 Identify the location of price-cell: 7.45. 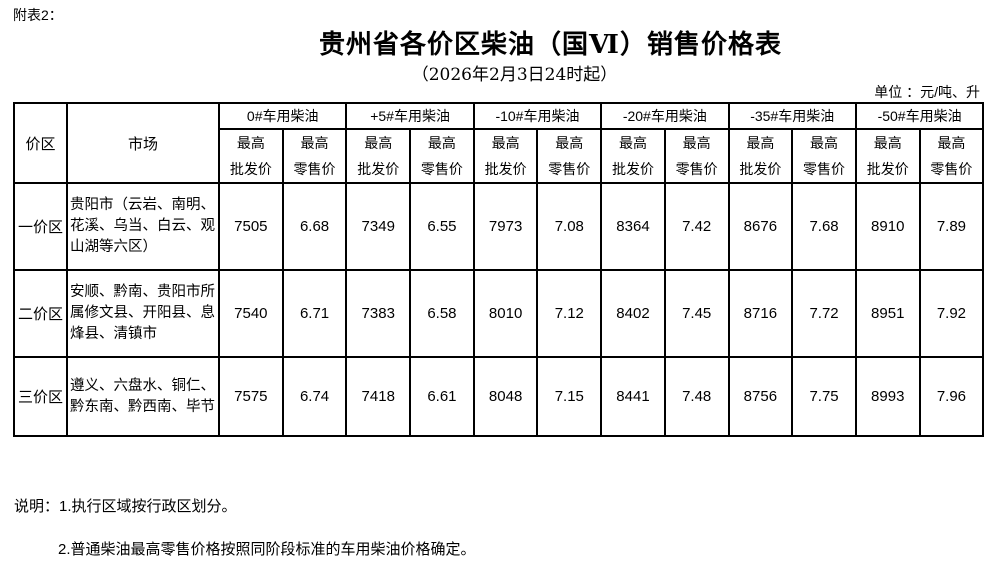
(696, 313).